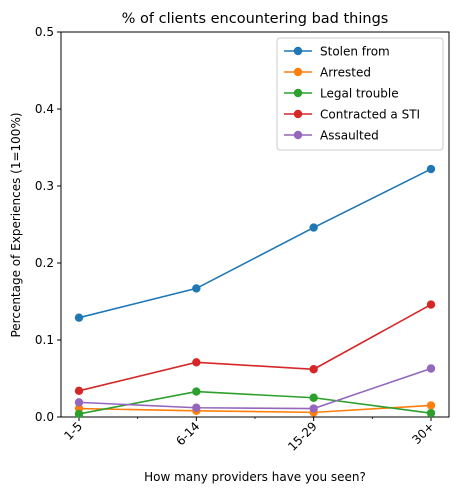 This screenshot has height=494, width=458. Describe the element at coordinates (255, 477) in the screenshot. I see `x-axis-label: How many providers have you seen?` at that location.